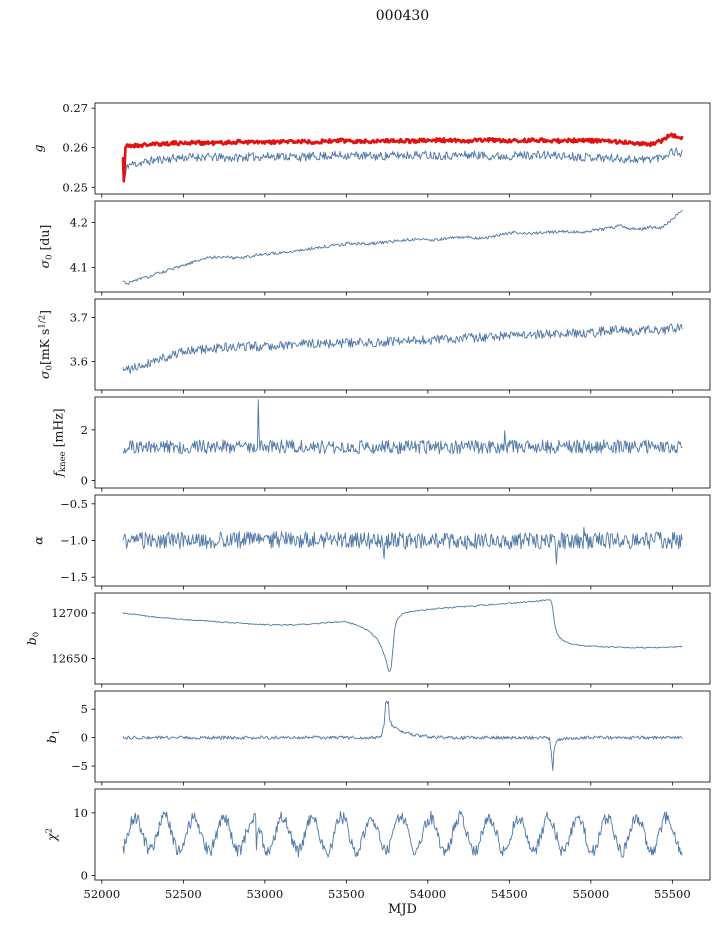 The height and width of the screenshot is (936, 725). I want to click on fknee-line, so click(402, 427).